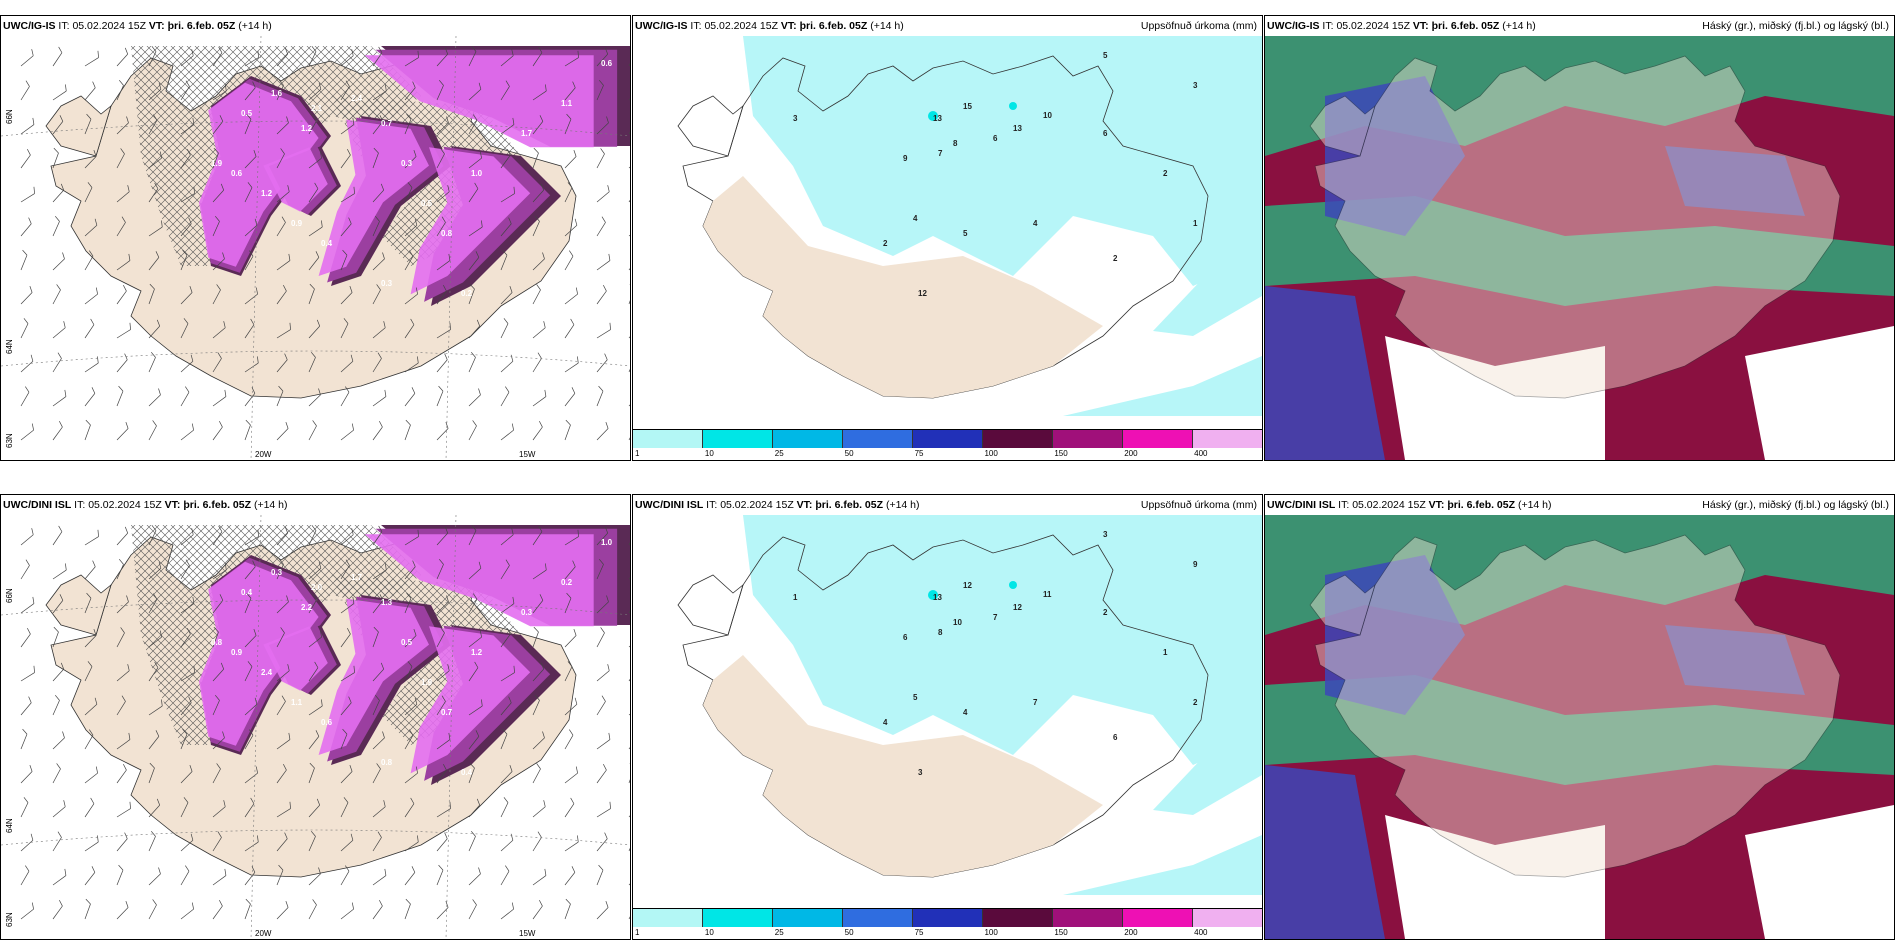 The height and width of the screenshot is (950, 1900). What do you see at coordinates (1389, 505) in the screenshot?
I see `it-value: 05.02.2024 15Z` at bounding box center [1389, 505].